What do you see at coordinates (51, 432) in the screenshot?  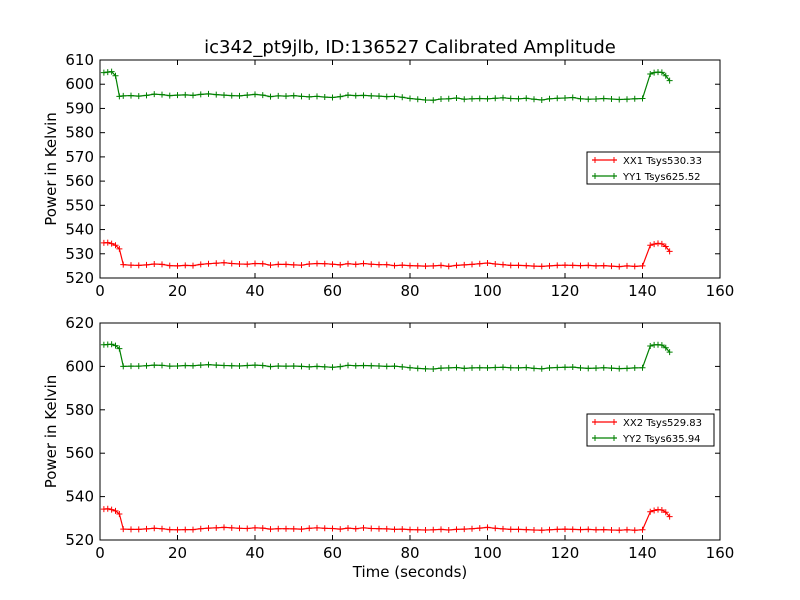 I see `bottom-ylabel: Power in Kelvin` at bounding box center [51, 432].